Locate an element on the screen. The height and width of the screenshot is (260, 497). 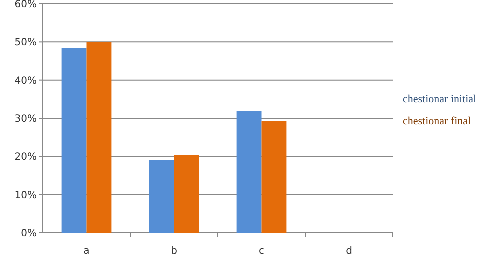
x-tick-label: b is located at coordinates (174, 251).